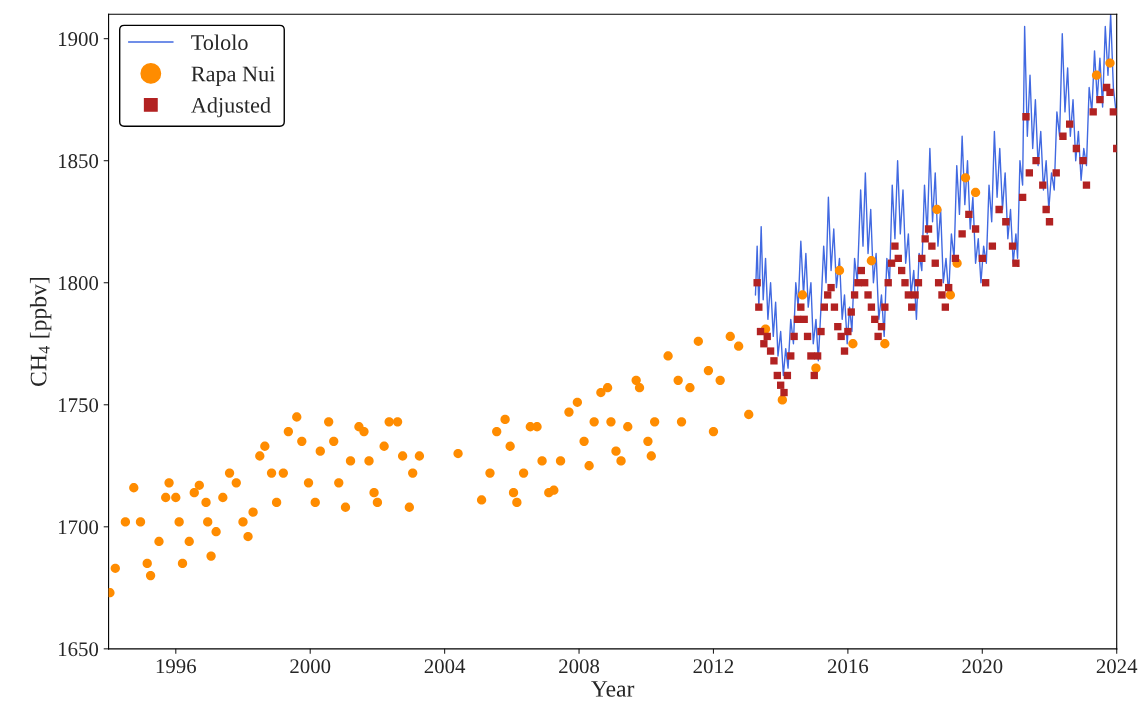  Describe the element at coordinates (233, 76) in the screenshot. I see `legend-label: Rapa Nui` at that location.